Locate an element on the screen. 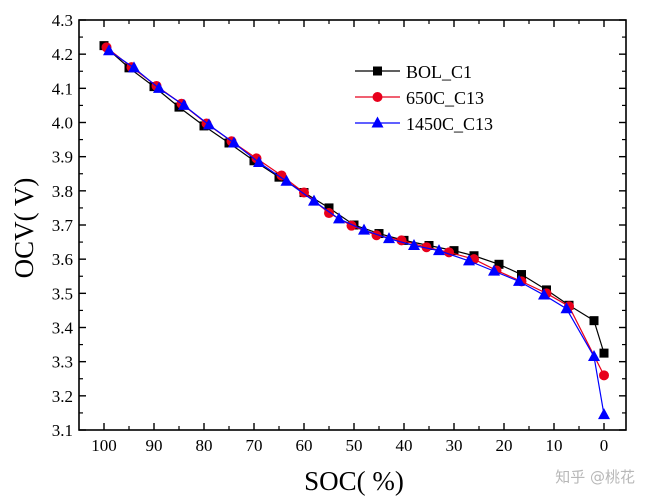 Image resolution: width=649 pixels, height=497 pixels. x-tick-label: 70 is located at coordinates (254, 445).